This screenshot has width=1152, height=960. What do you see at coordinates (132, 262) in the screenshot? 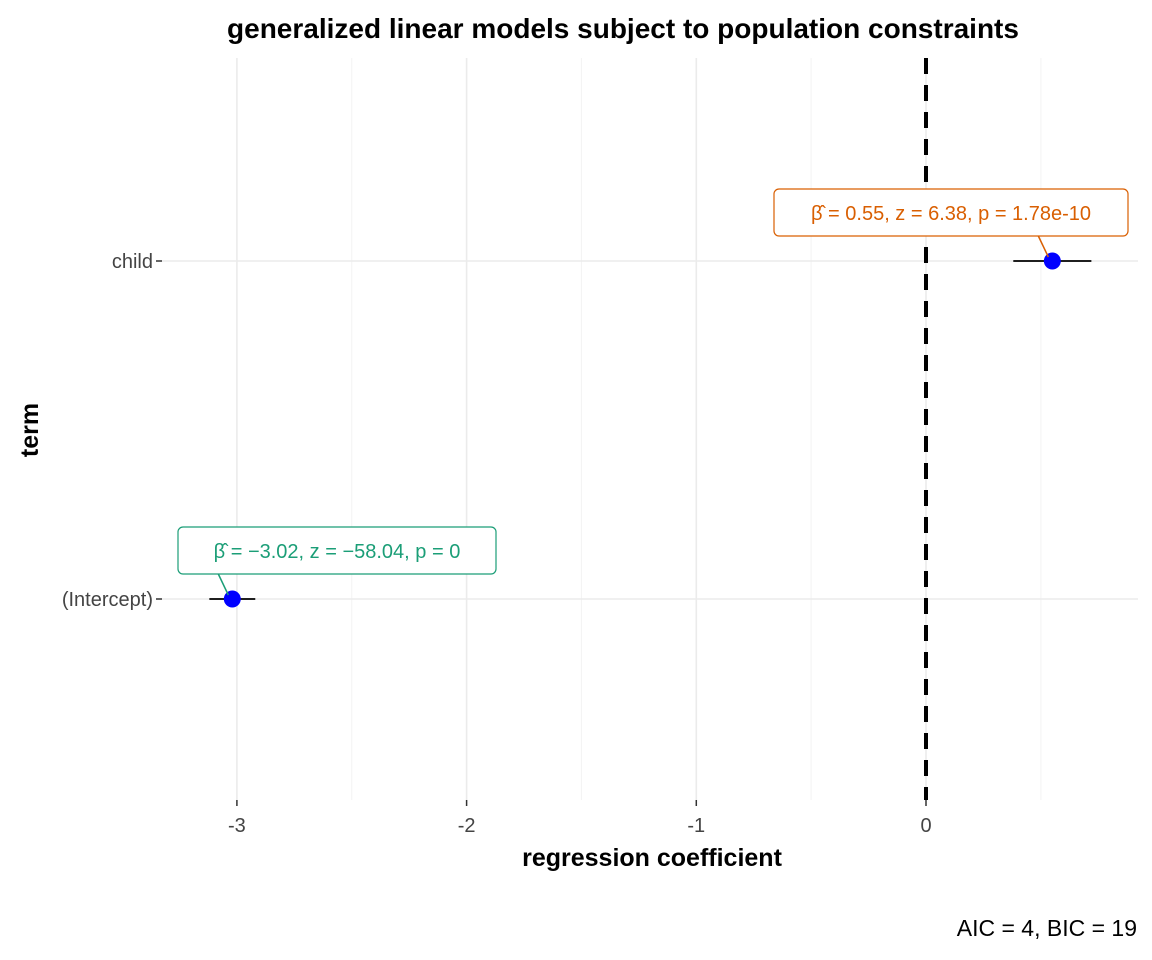
I see `y-tick-label: child` at bounding box center [132, 262].